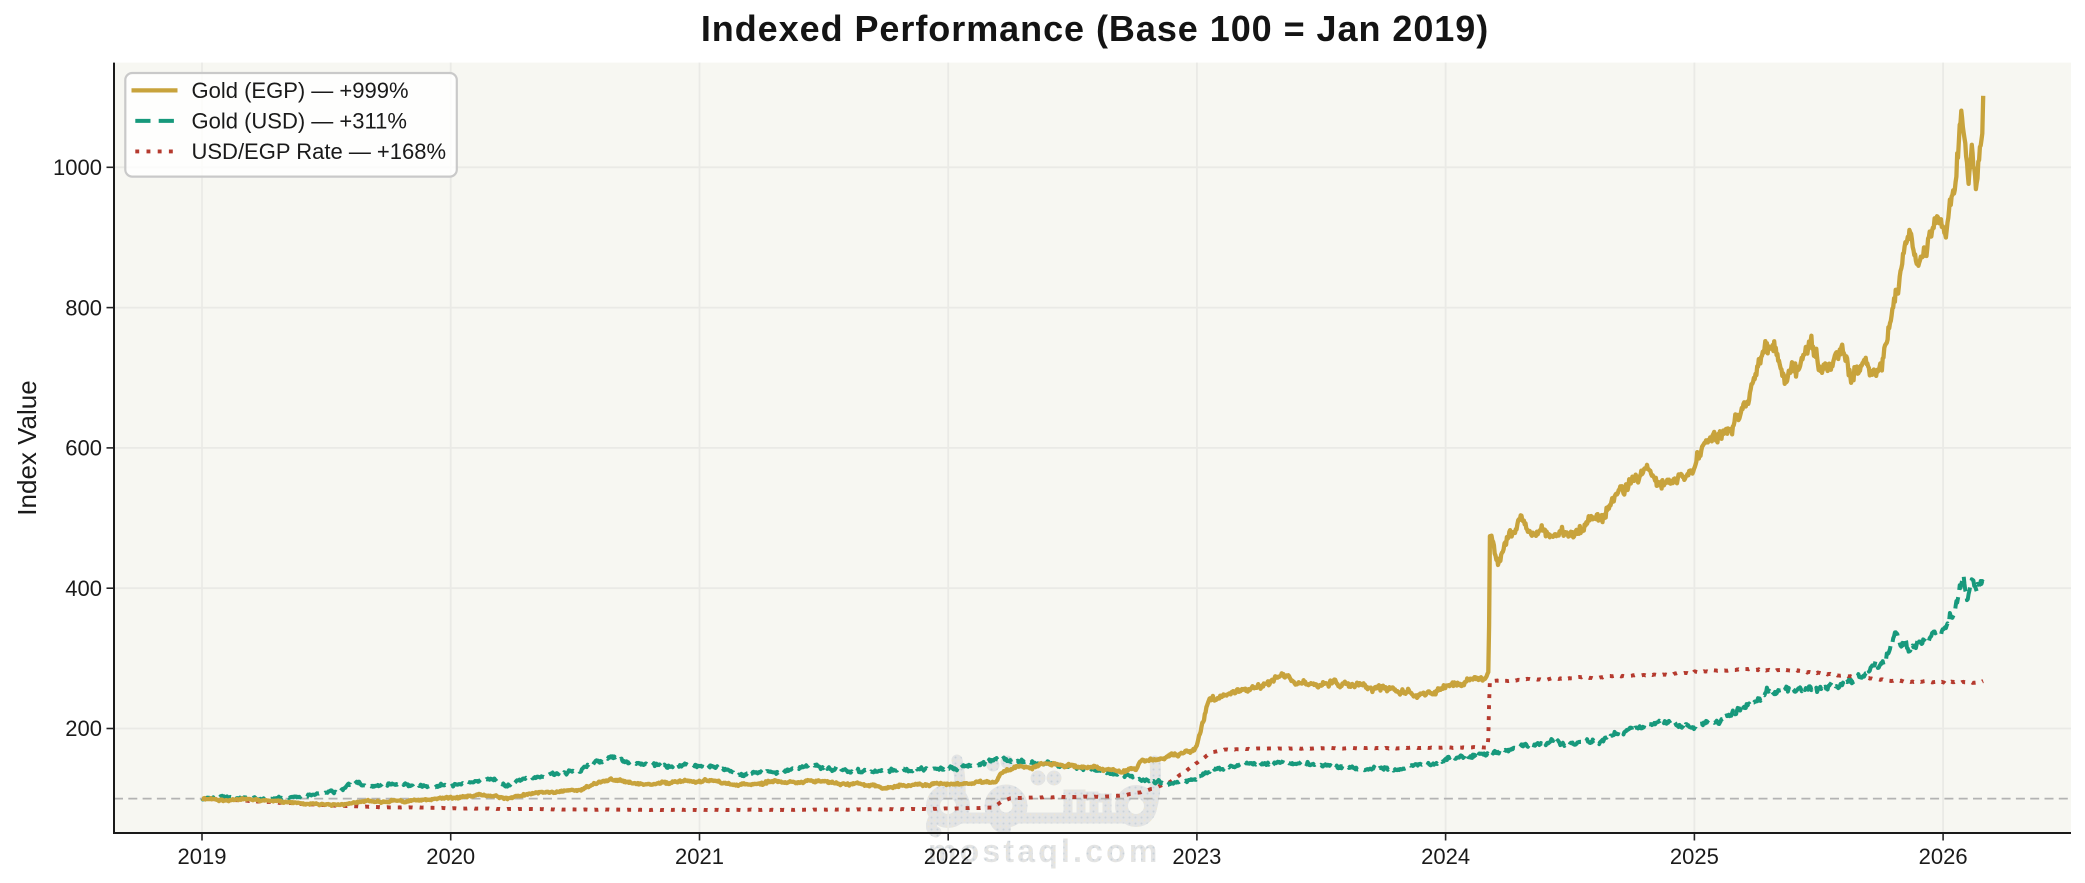  I want to click on svg-text: Gold (USD) — +311%, so click(299, 121).